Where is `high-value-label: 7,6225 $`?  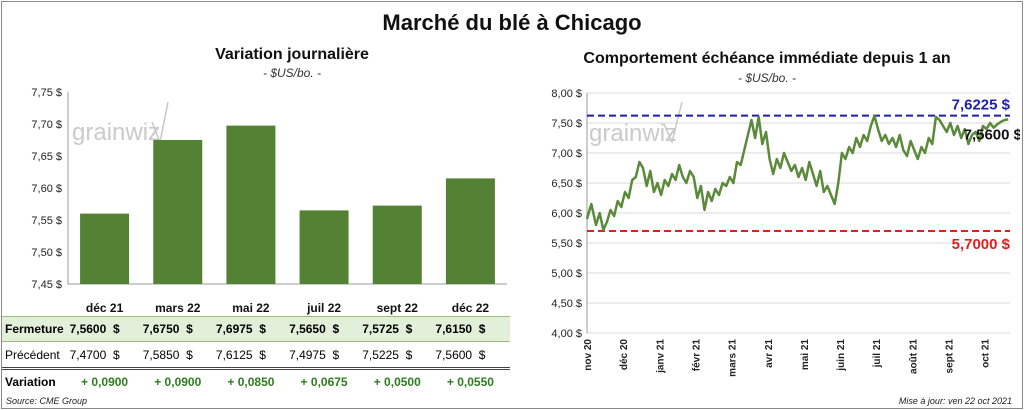 high-value-label: 7,6225 $ is located at coordinates (981, 105).